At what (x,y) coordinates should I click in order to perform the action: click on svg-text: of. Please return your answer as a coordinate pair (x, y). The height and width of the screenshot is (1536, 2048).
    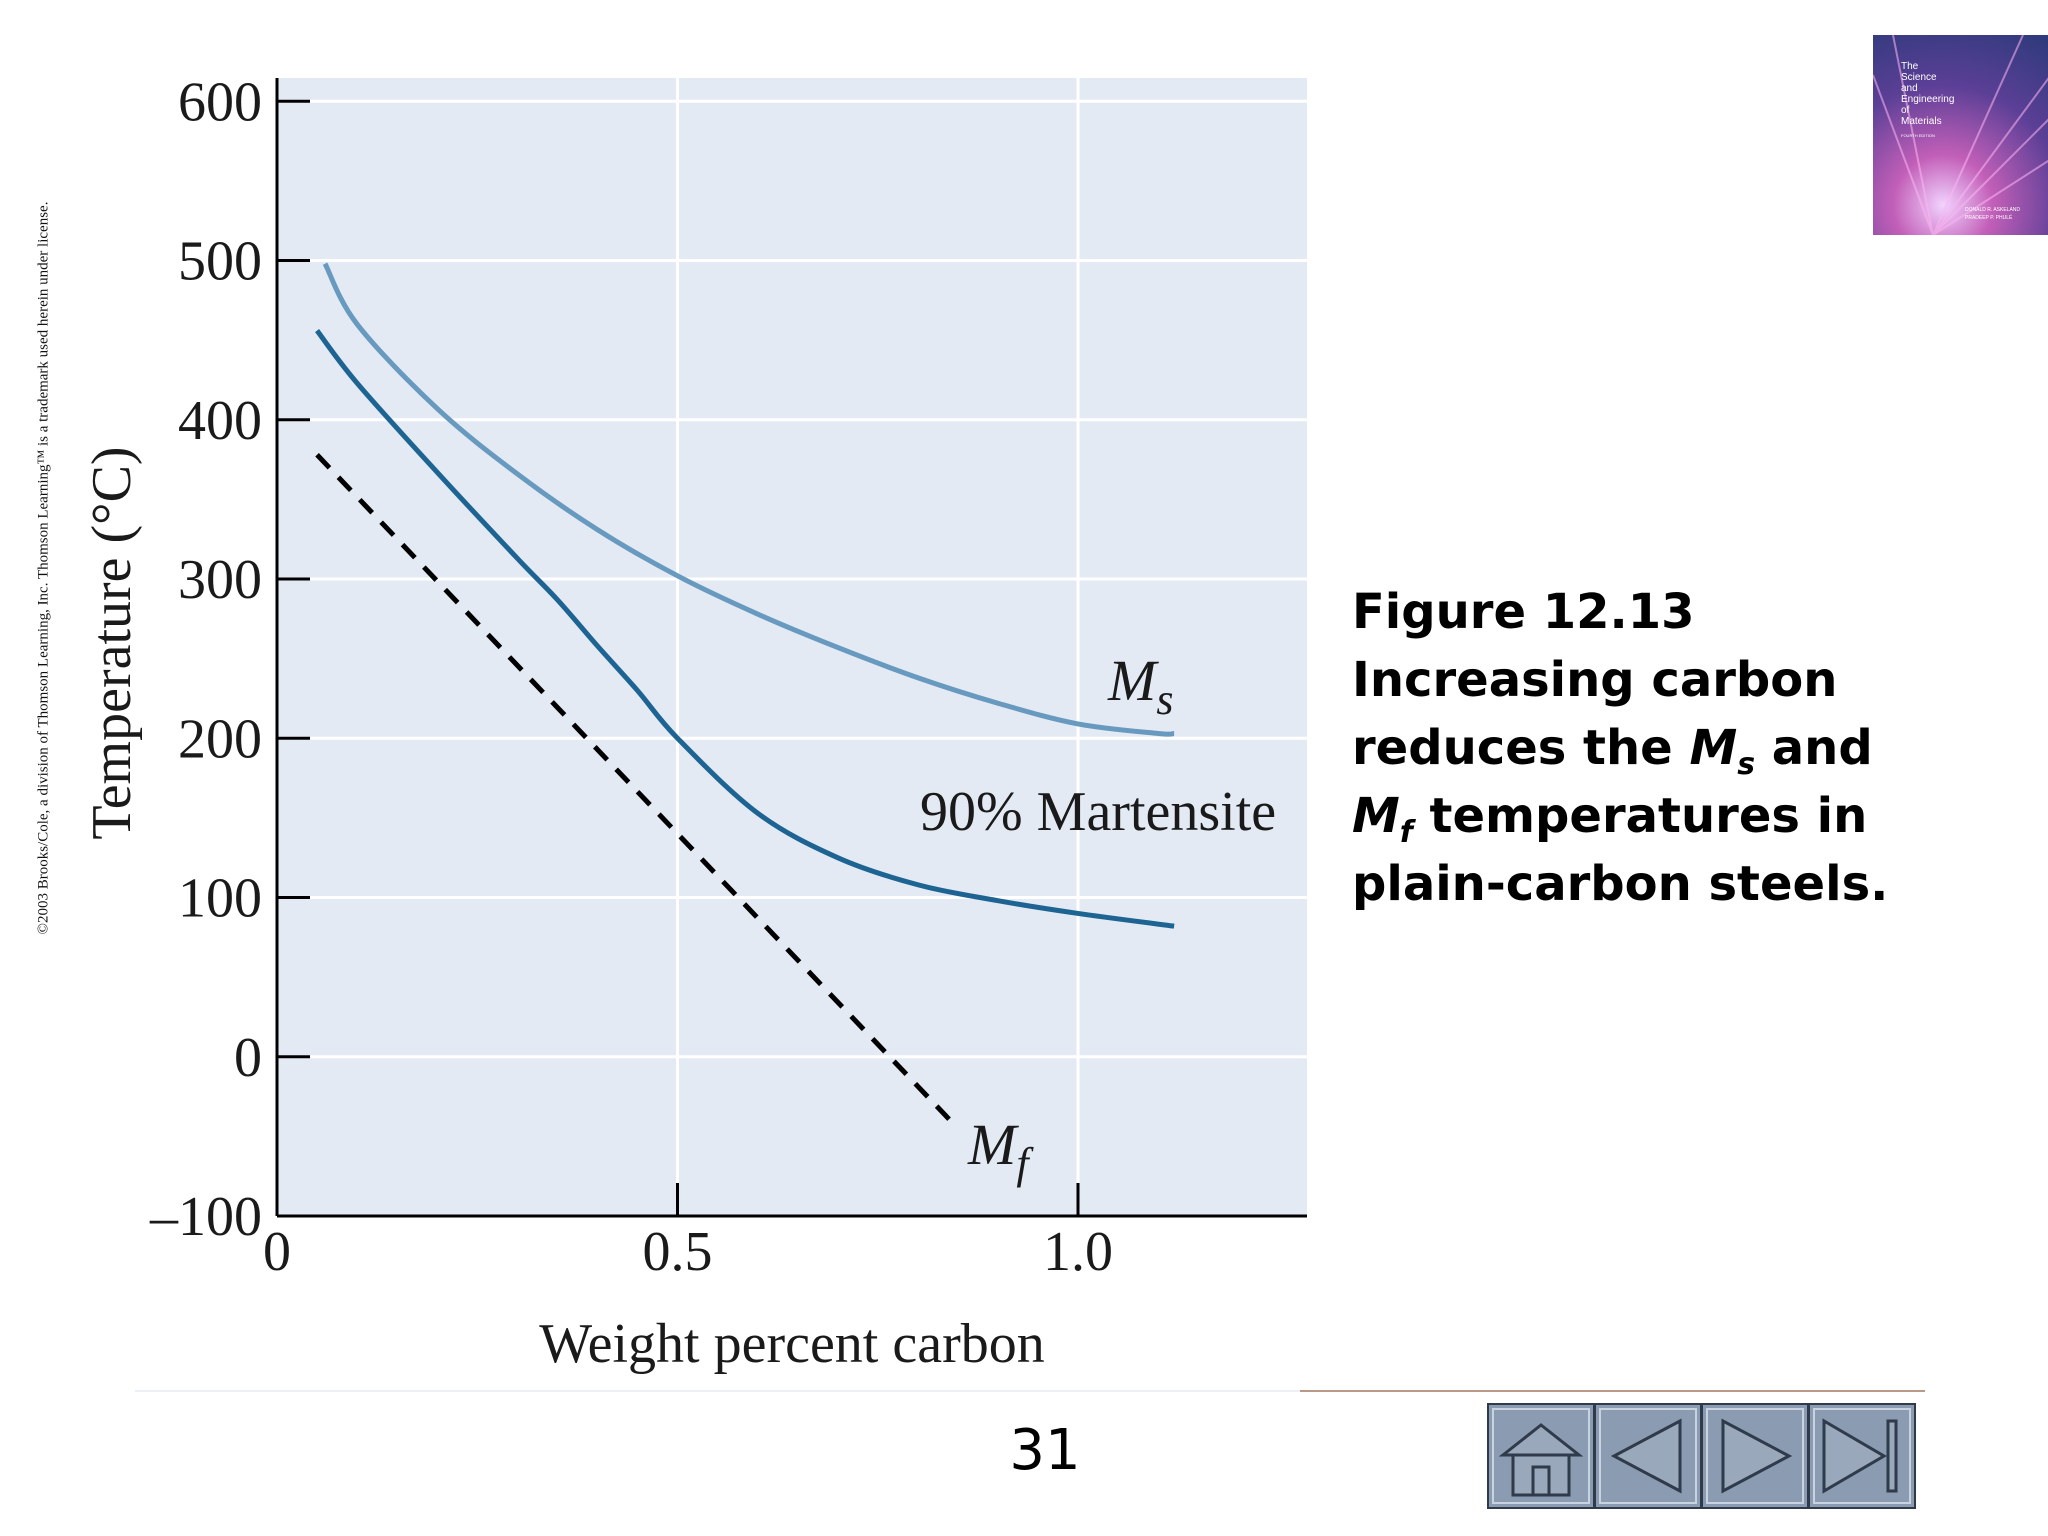
    Looking at the image, I should click on (1905, 110).